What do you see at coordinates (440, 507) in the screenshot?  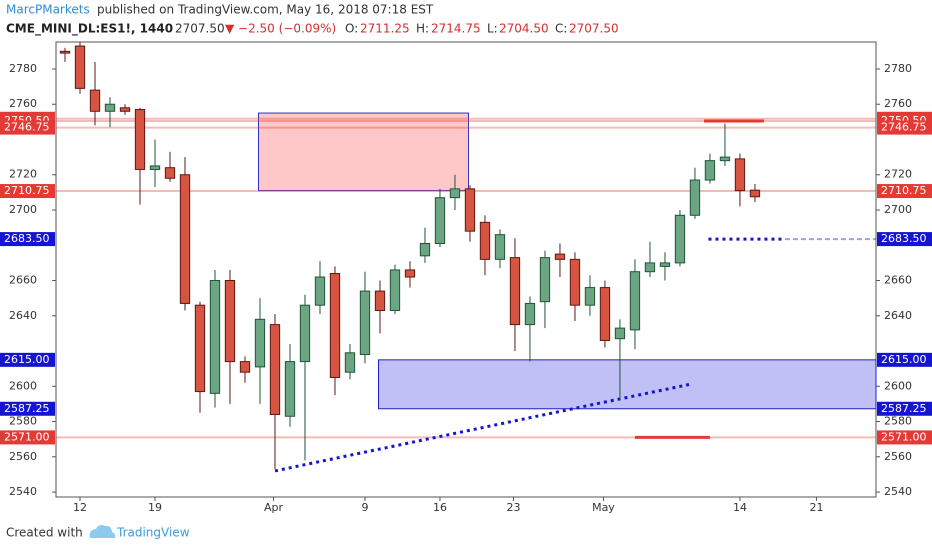 I see `x-tick-label: 16` at bounding box center [440, 507].